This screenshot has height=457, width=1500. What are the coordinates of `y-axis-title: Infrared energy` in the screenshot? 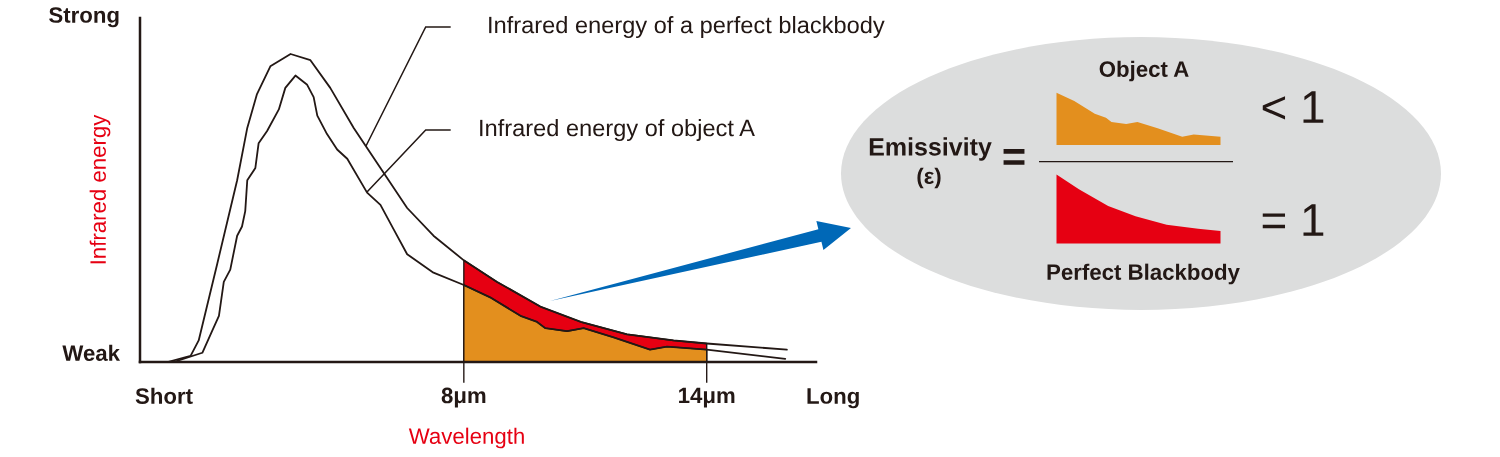 It's located at (100, 189).